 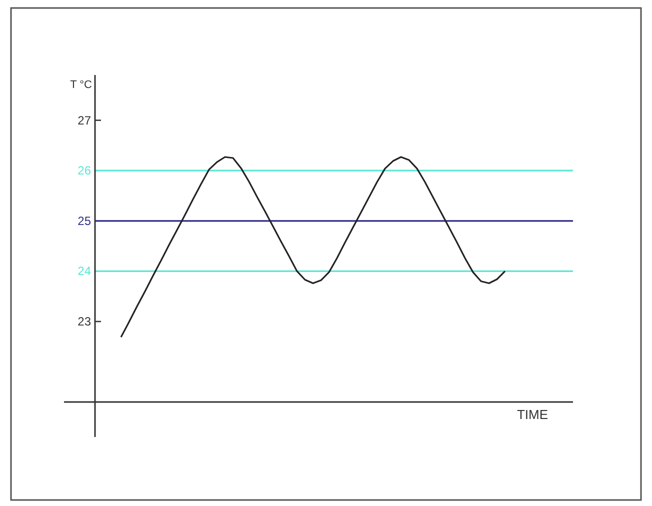 I want to click on y-tick-label: 23, so click(x=85, y=321).